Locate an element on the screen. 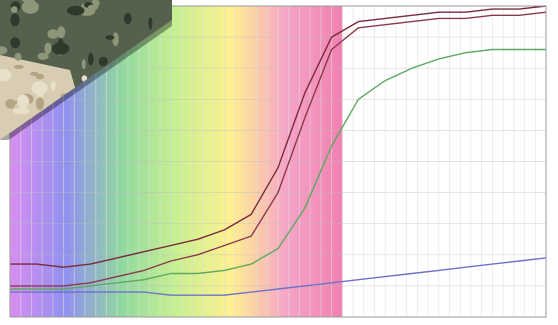  camouflage-photo-inset is located at coordinates (86, 70).